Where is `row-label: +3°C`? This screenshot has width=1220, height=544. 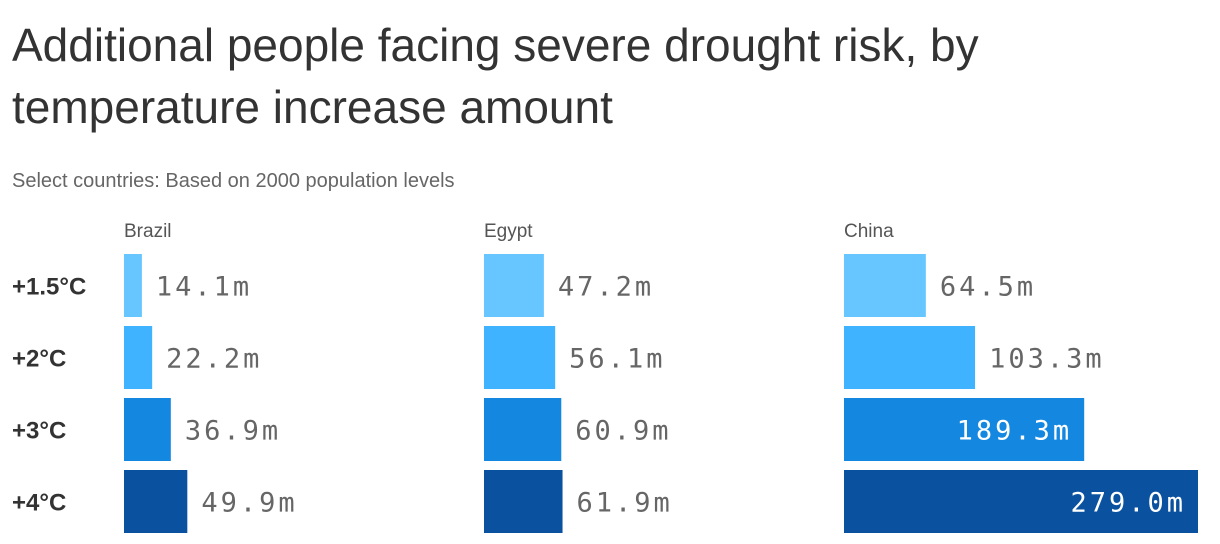
row-label: +3°C is located at coordinates (39, 431).